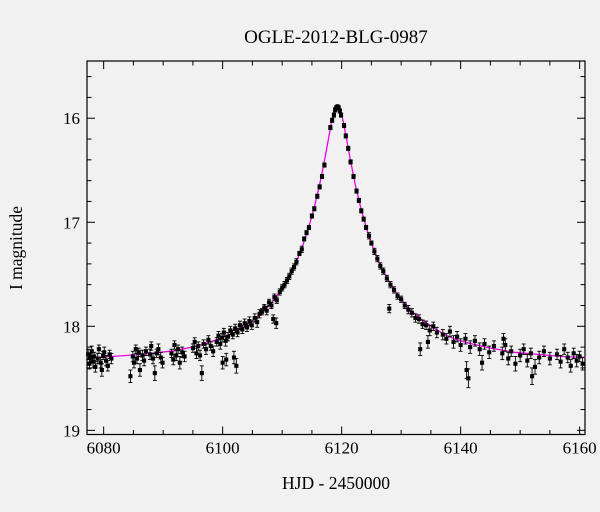 The width and height of the screenshot is (600, 512). What do you see at coordinates (16, 248) in the screenshot?
I see `y-axis-label: I magnitude` at bounding box center [16, 248].